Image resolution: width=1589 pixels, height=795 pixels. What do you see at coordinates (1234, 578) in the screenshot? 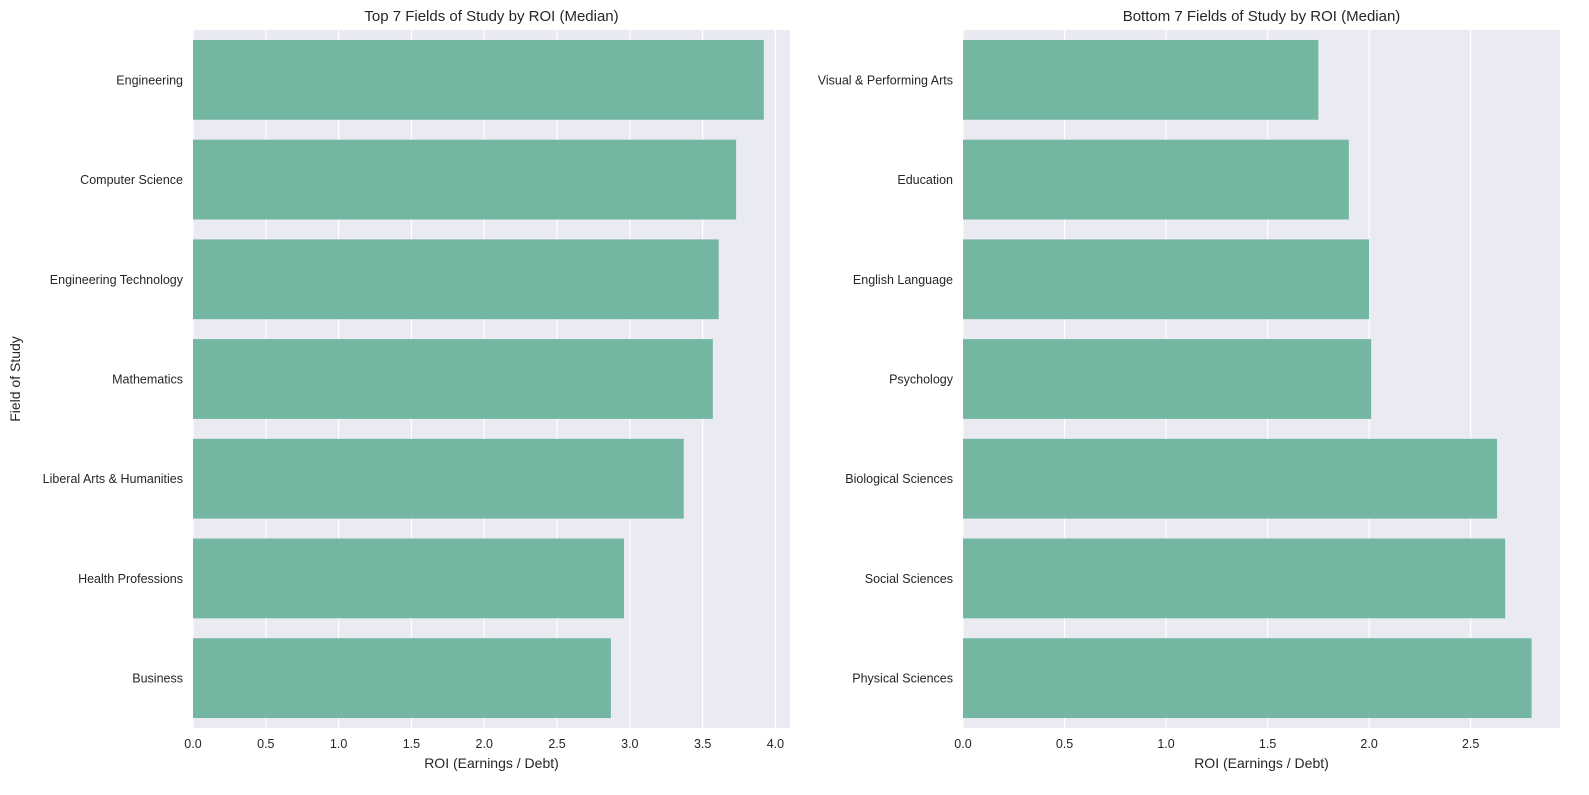
I see `bar-social-sciences` at bounding box center [1234, 578].